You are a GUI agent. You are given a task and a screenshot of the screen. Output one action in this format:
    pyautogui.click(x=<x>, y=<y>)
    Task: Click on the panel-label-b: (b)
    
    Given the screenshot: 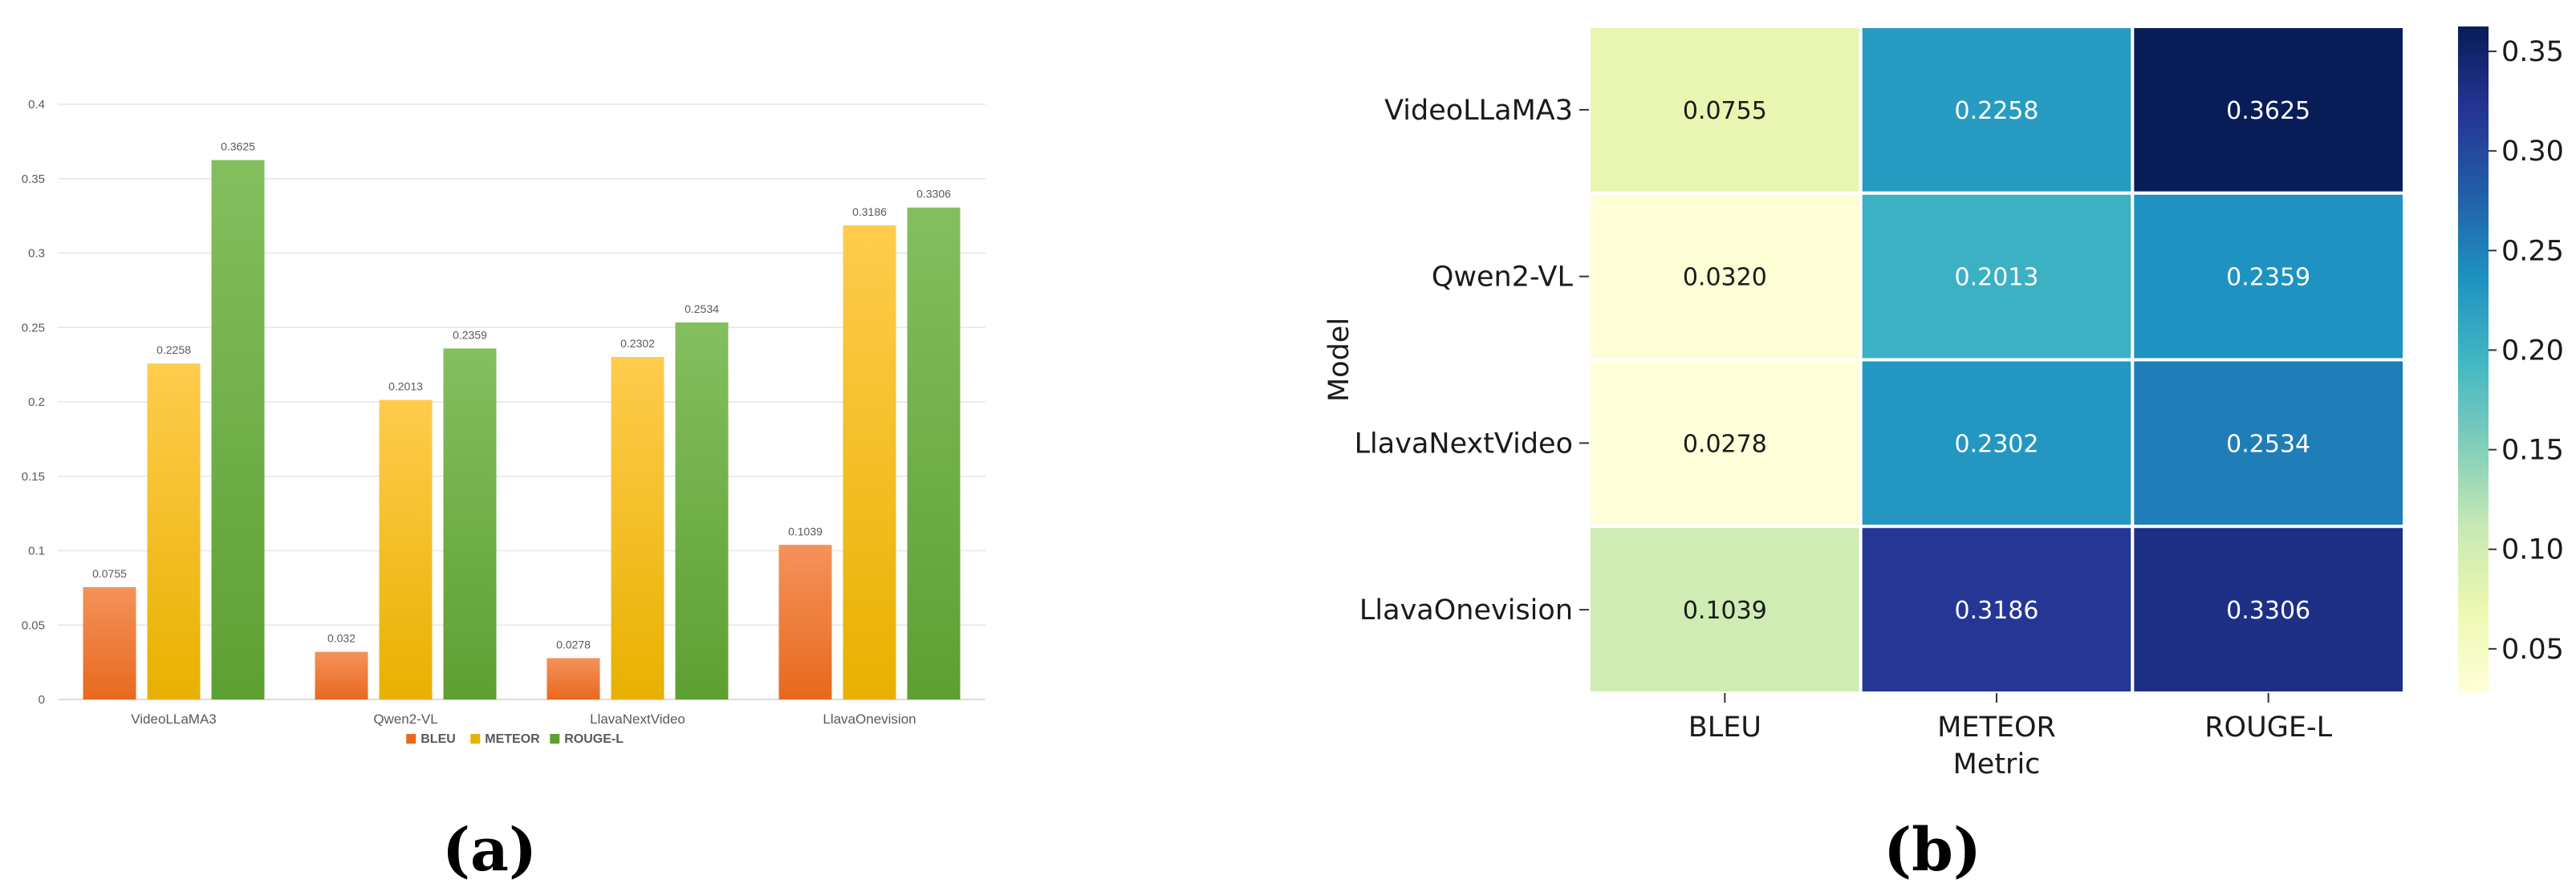 What is the action you would take?
    pyautogui.click(x=1932, y=850)
    